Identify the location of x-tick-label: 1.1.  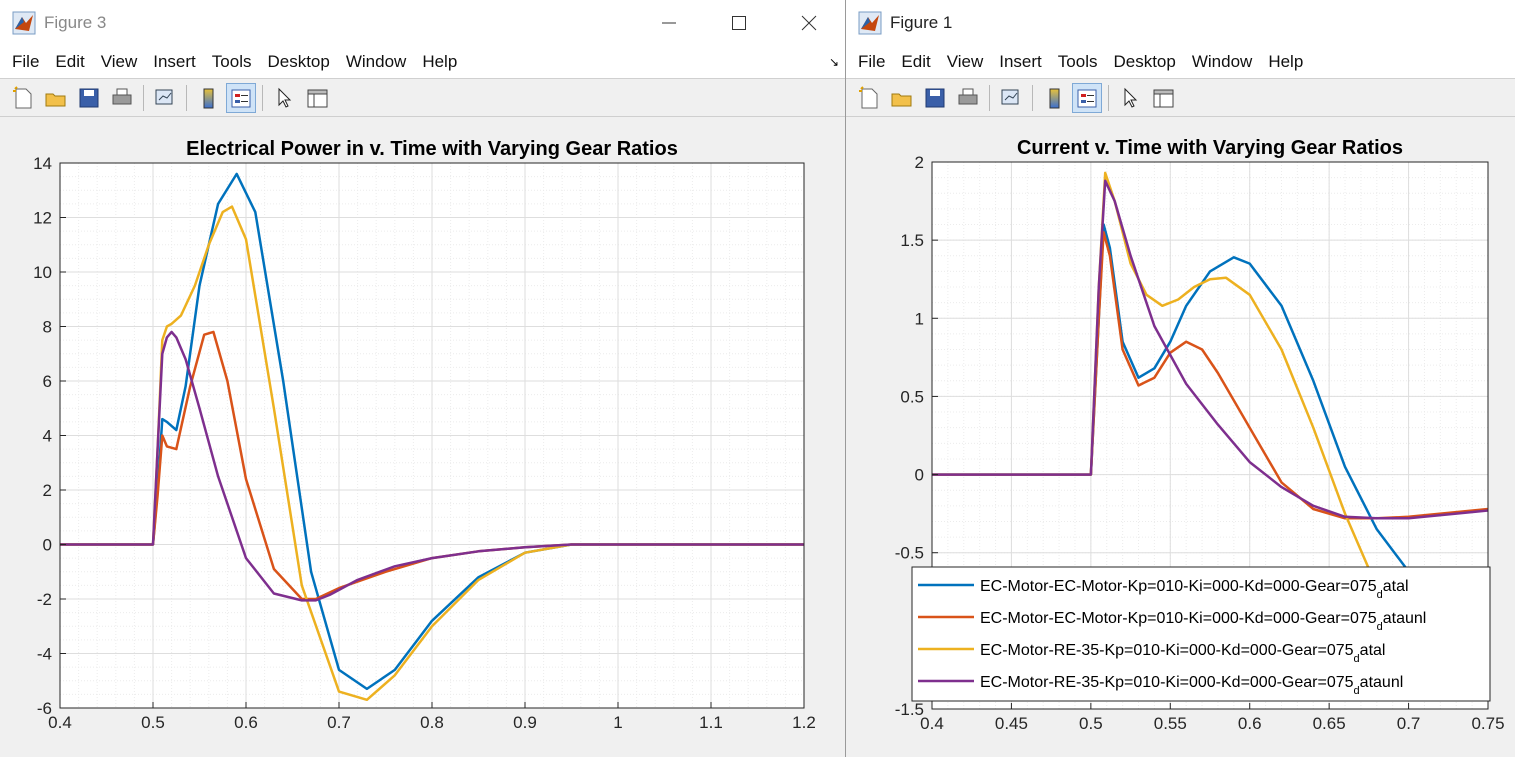
(711, 722).